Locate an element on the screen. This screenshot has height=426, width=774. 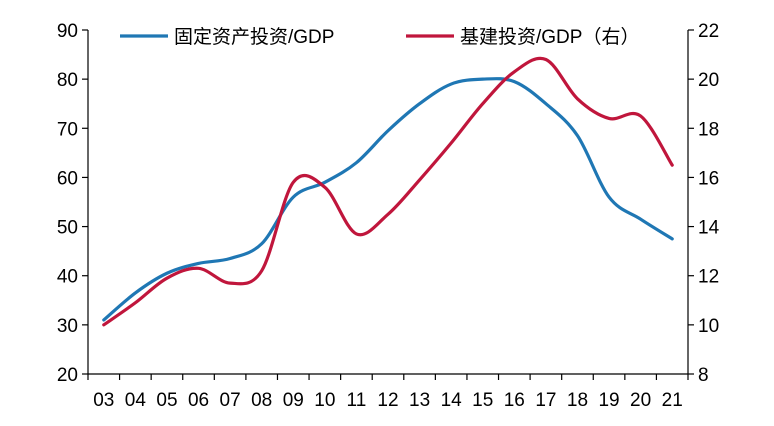
x-tick-label: 17 is located at coordinates (545, 400).